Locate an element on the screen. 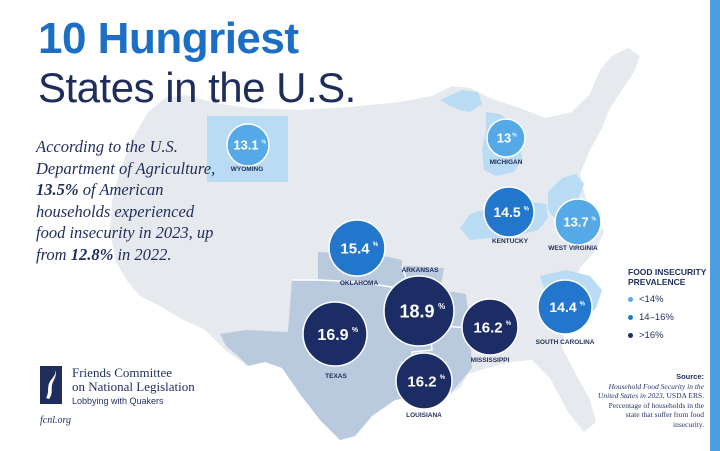  west-virginia-label: WEST VIRGINIA is located at coordinates (573, 248).